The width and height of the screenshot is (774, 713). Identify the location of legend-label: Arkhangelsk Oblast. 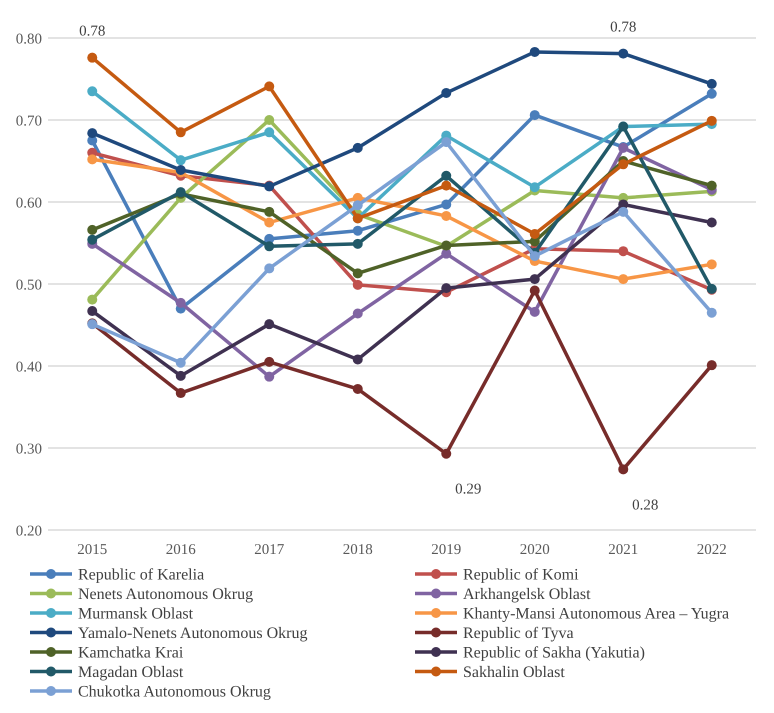
(527, 595).